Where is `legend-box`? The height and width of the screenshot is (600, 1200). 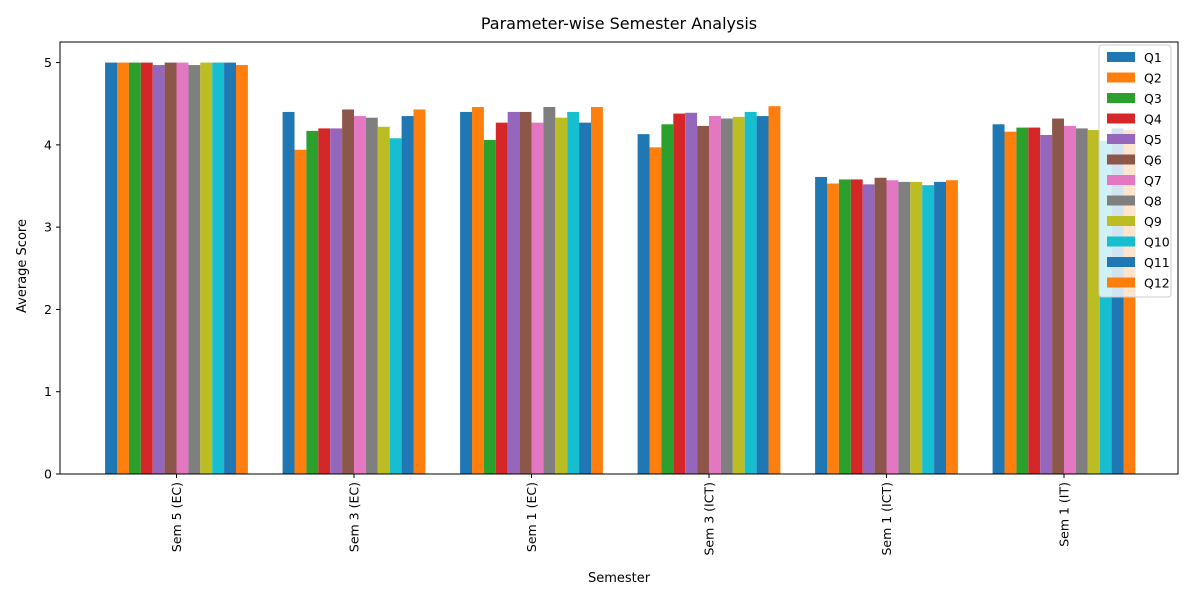
legend-box is located at coordinates (1135, 171).